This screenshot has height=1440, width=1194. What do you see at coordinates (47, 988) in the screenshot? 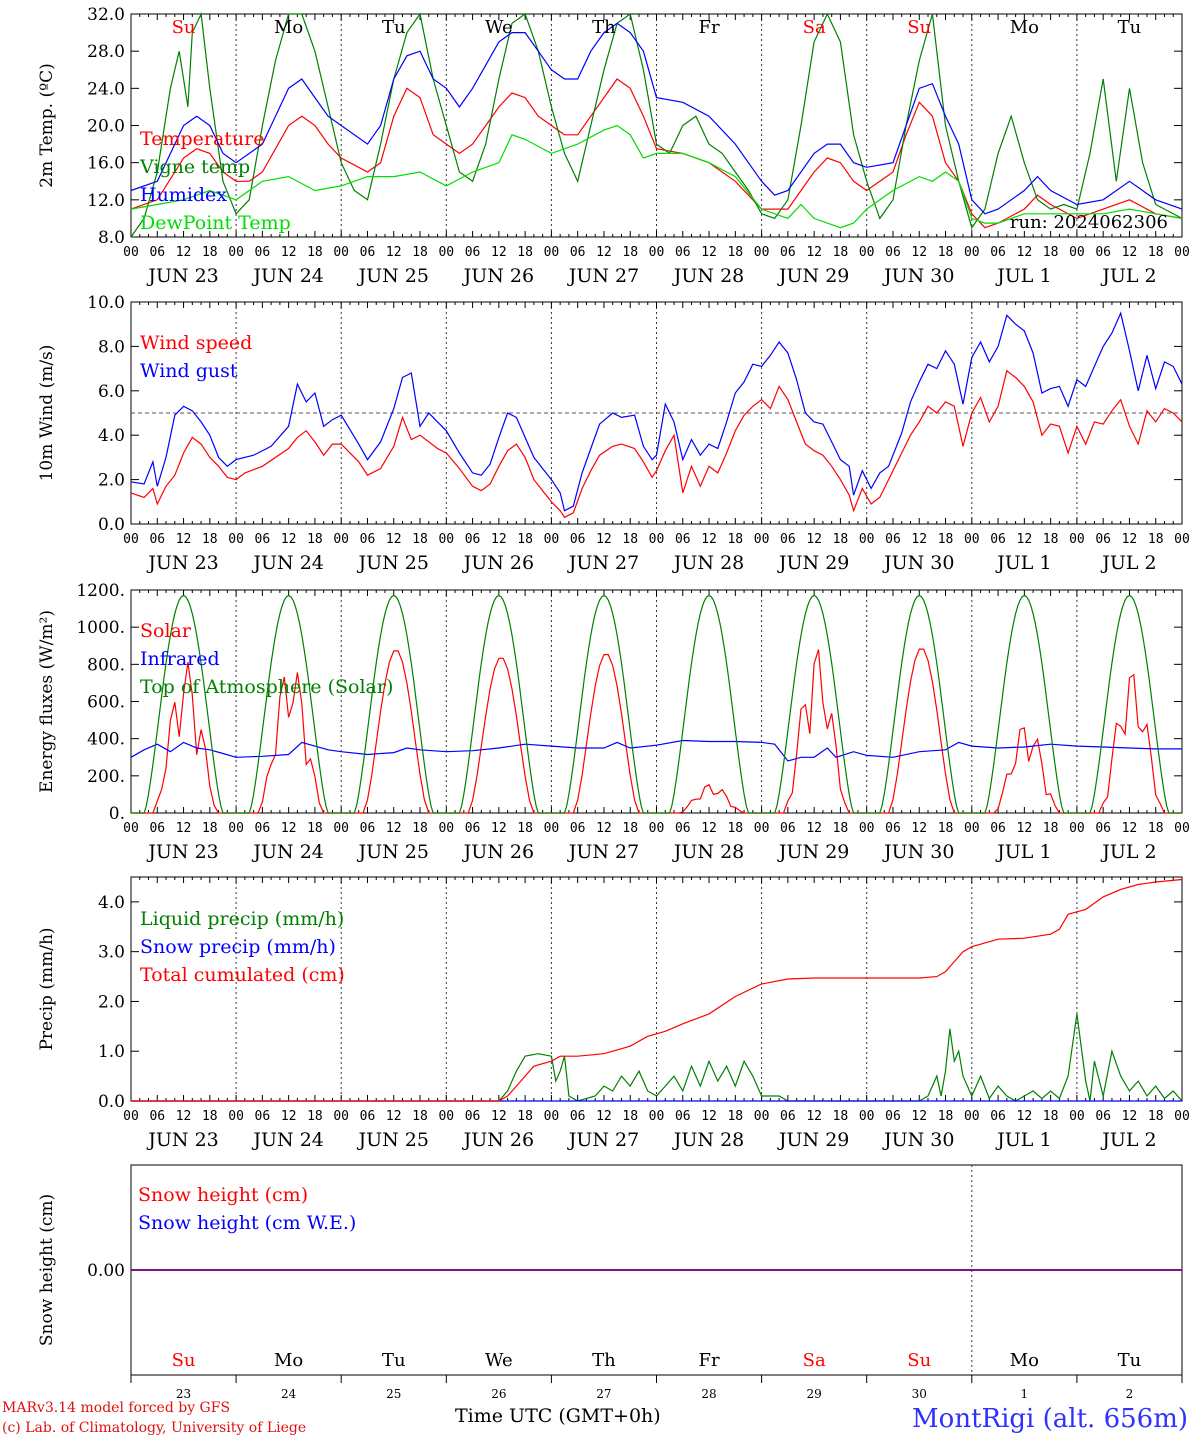
I see `y-axis-label: Precip (mm/h)` at bounding box center [47, 988].